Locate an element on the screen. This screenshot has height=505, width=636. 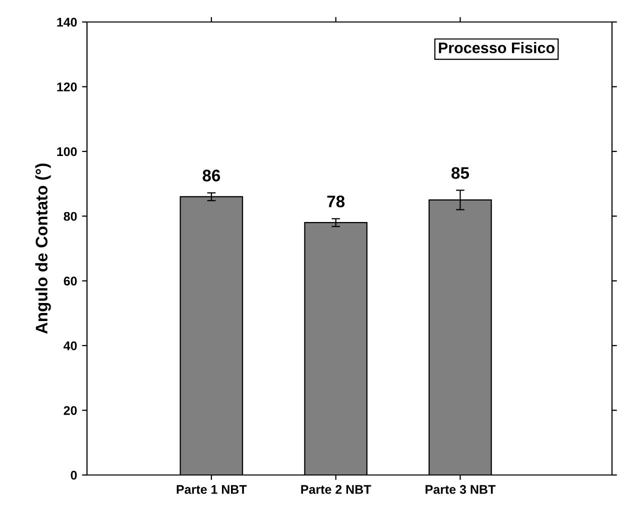
y-tick-label: 120 is located at coordinates (67, 87).